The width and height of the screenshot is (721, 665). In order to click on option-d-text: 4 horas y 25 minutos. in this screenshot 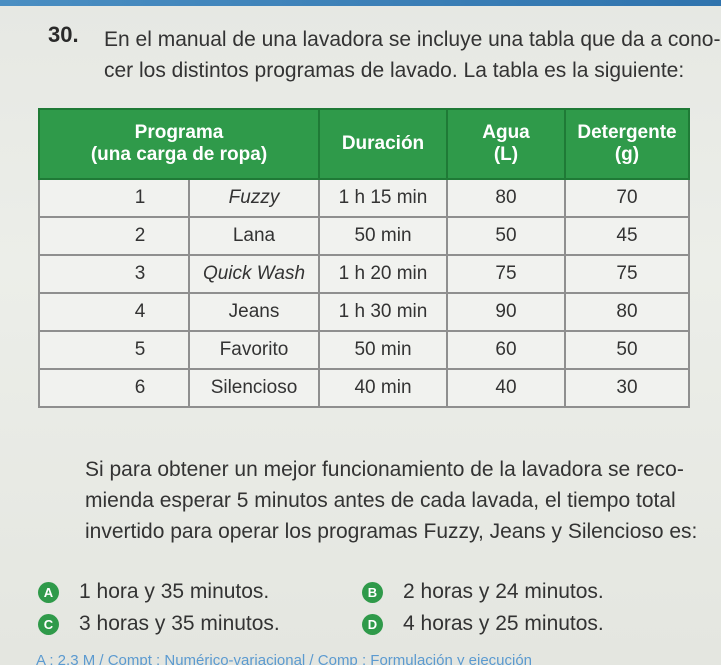, I will do `click(503, 623)`.